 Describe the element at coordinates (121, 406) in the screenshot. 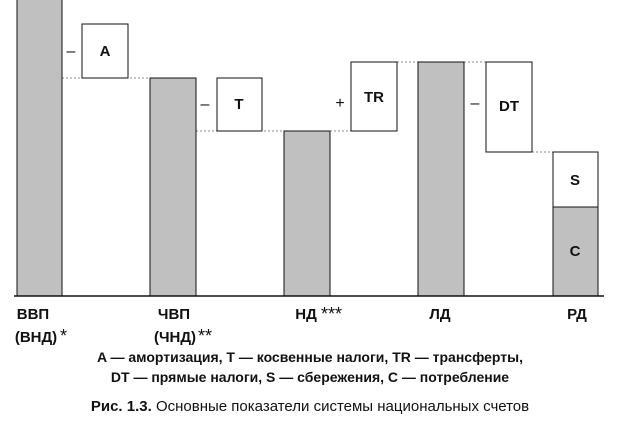

I see `caption-prefix: Рис. 1.3.` at that location.